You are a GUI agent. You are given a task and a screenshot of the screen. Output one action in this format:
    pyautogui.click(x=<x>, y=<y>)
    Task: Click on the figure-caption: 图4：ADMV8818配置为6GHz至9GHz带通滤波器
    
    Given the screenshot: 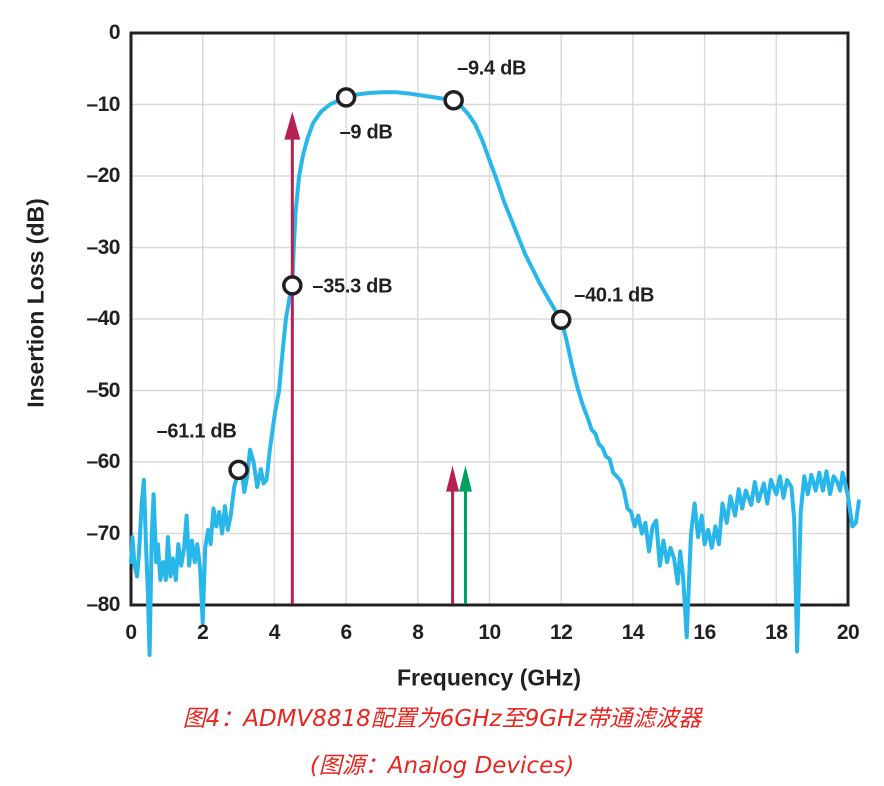 What is the action you would take?
    pyautogui.click(x=442, y=719)
    